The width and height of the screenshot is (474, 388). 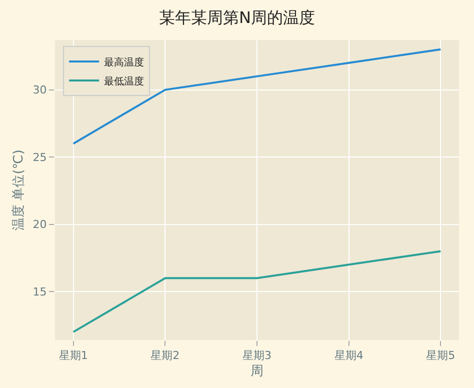 I want to click on y-tick-label: 20, so click(x=39, y=225).